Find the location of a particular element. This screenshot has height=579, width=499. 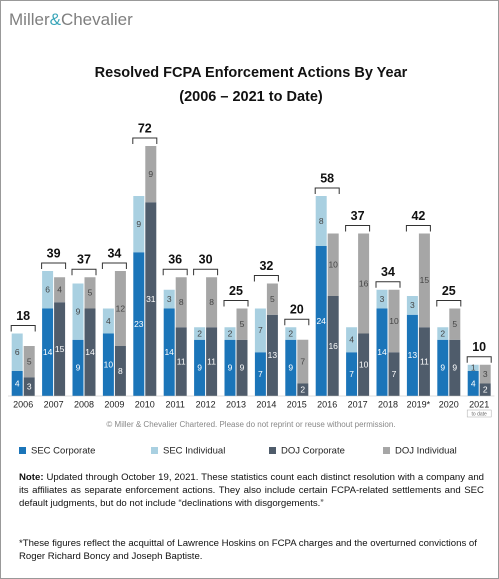

note-box is located at coordinates (479, 413).